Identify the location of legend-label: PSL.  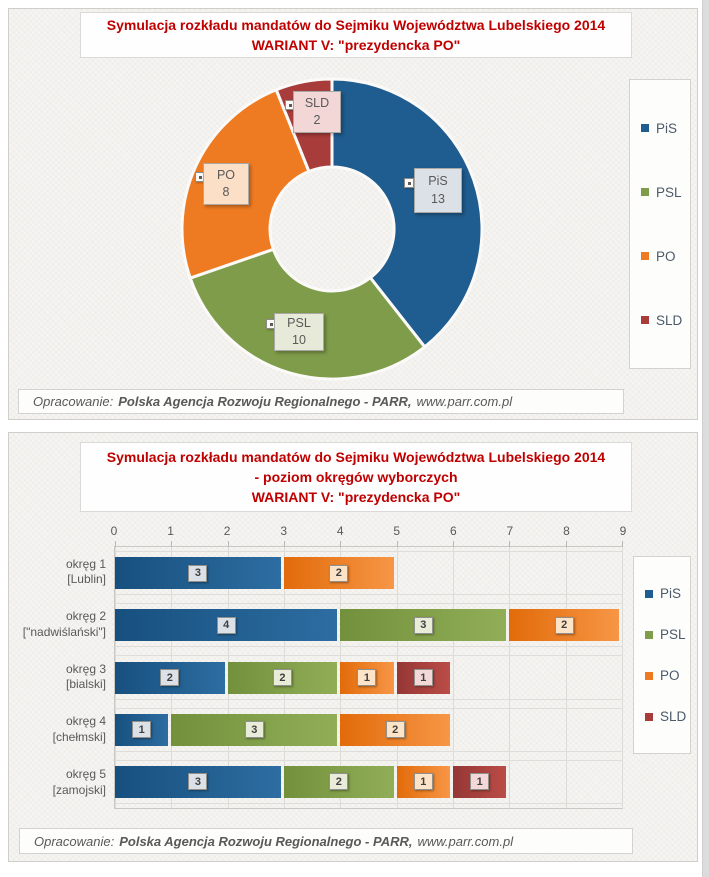
(673, 634).